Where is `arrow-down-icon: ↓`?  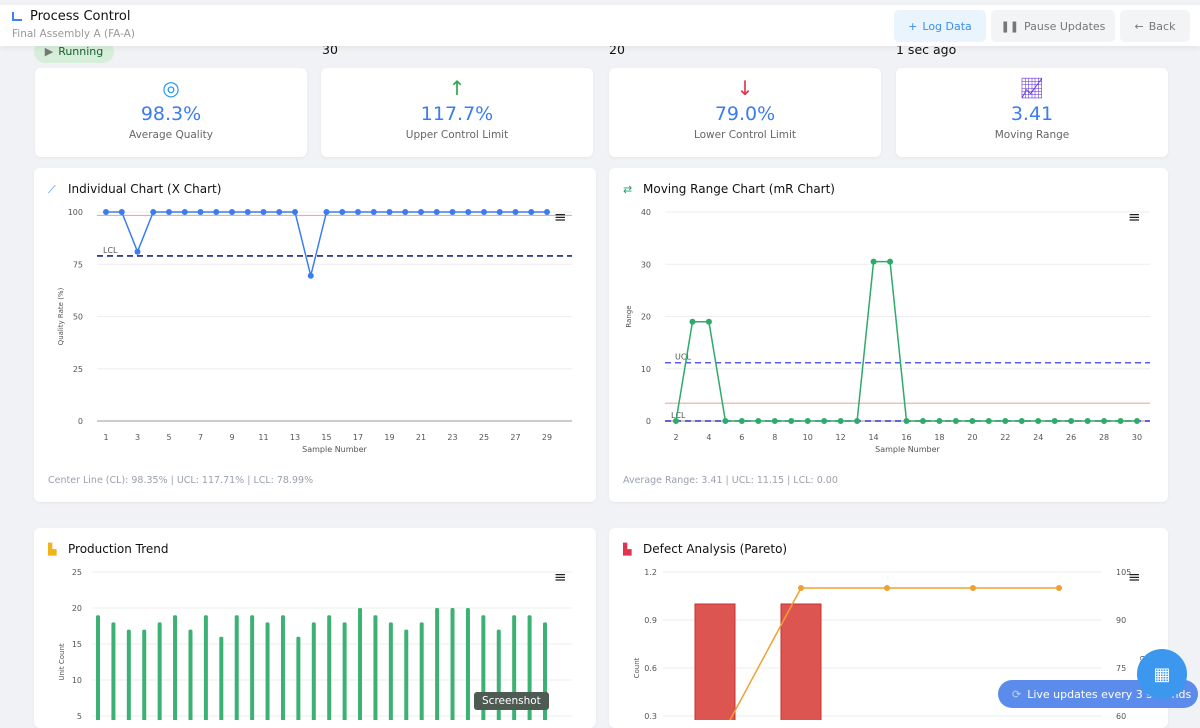
arrow-down-icon: ↓ is located at coordinates (745, 88).